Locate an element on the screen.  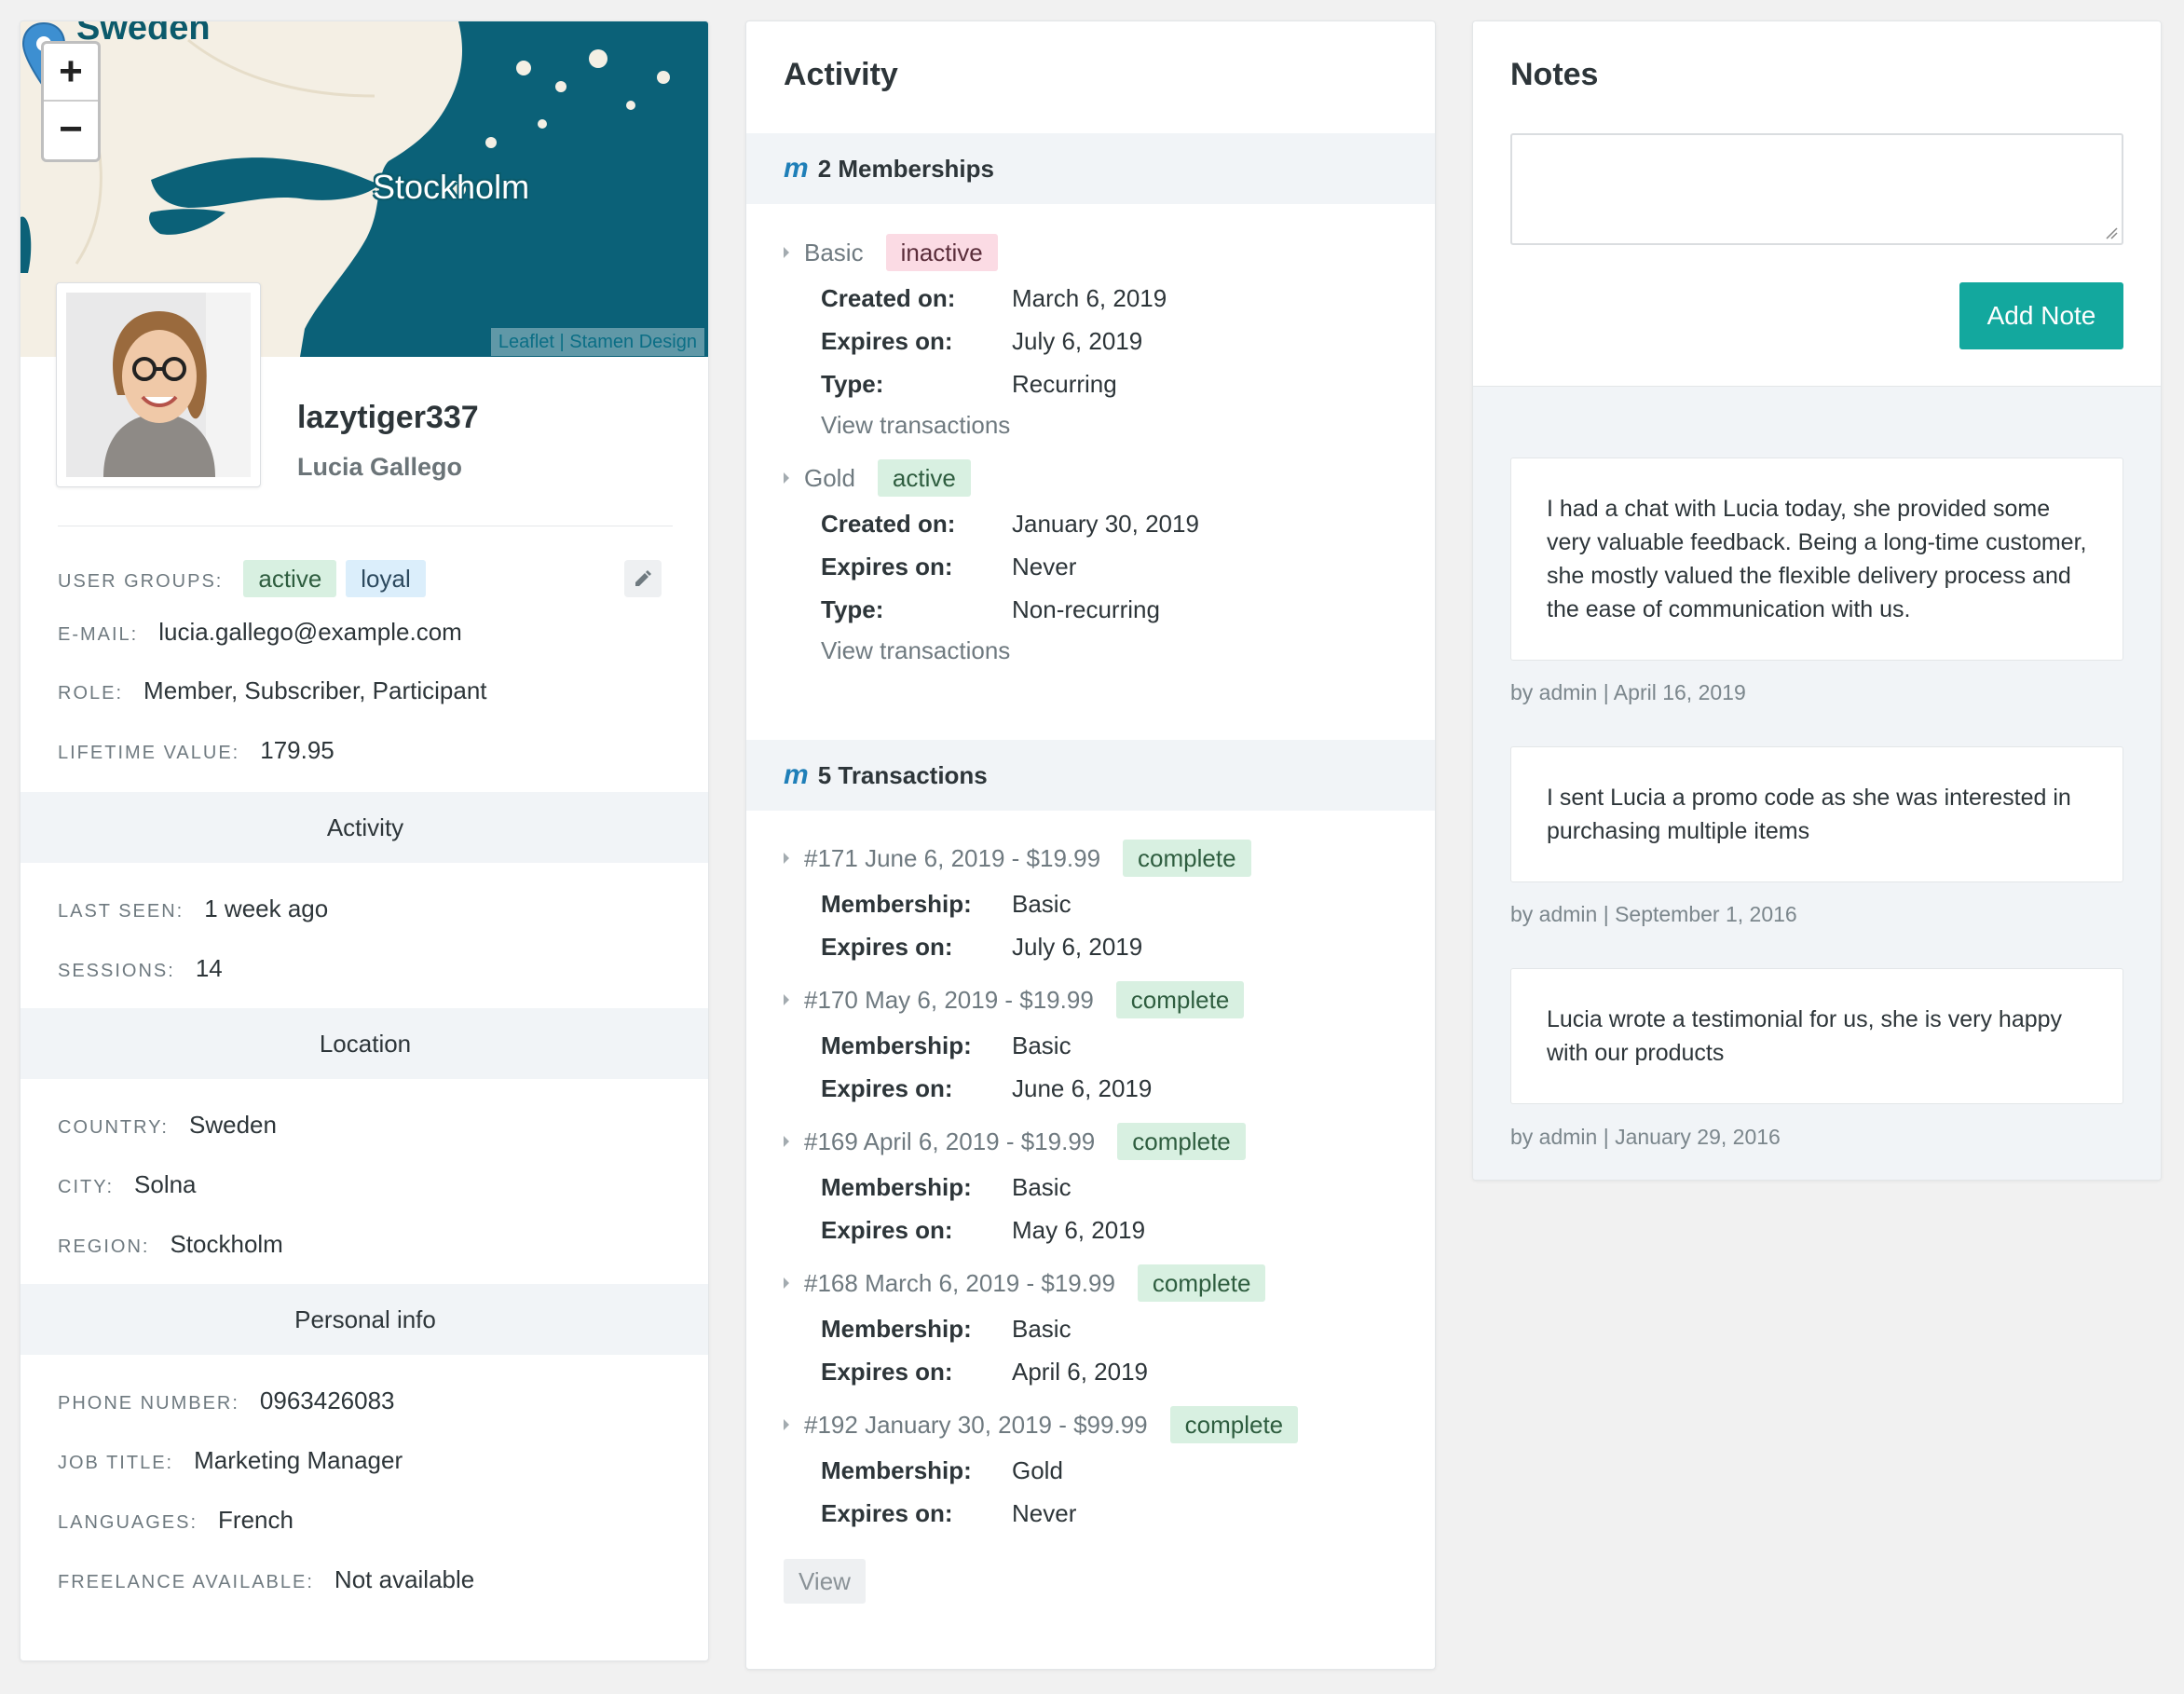
membership-created: Created on: January 30, 2019 is located at coordinates (1010, 525).